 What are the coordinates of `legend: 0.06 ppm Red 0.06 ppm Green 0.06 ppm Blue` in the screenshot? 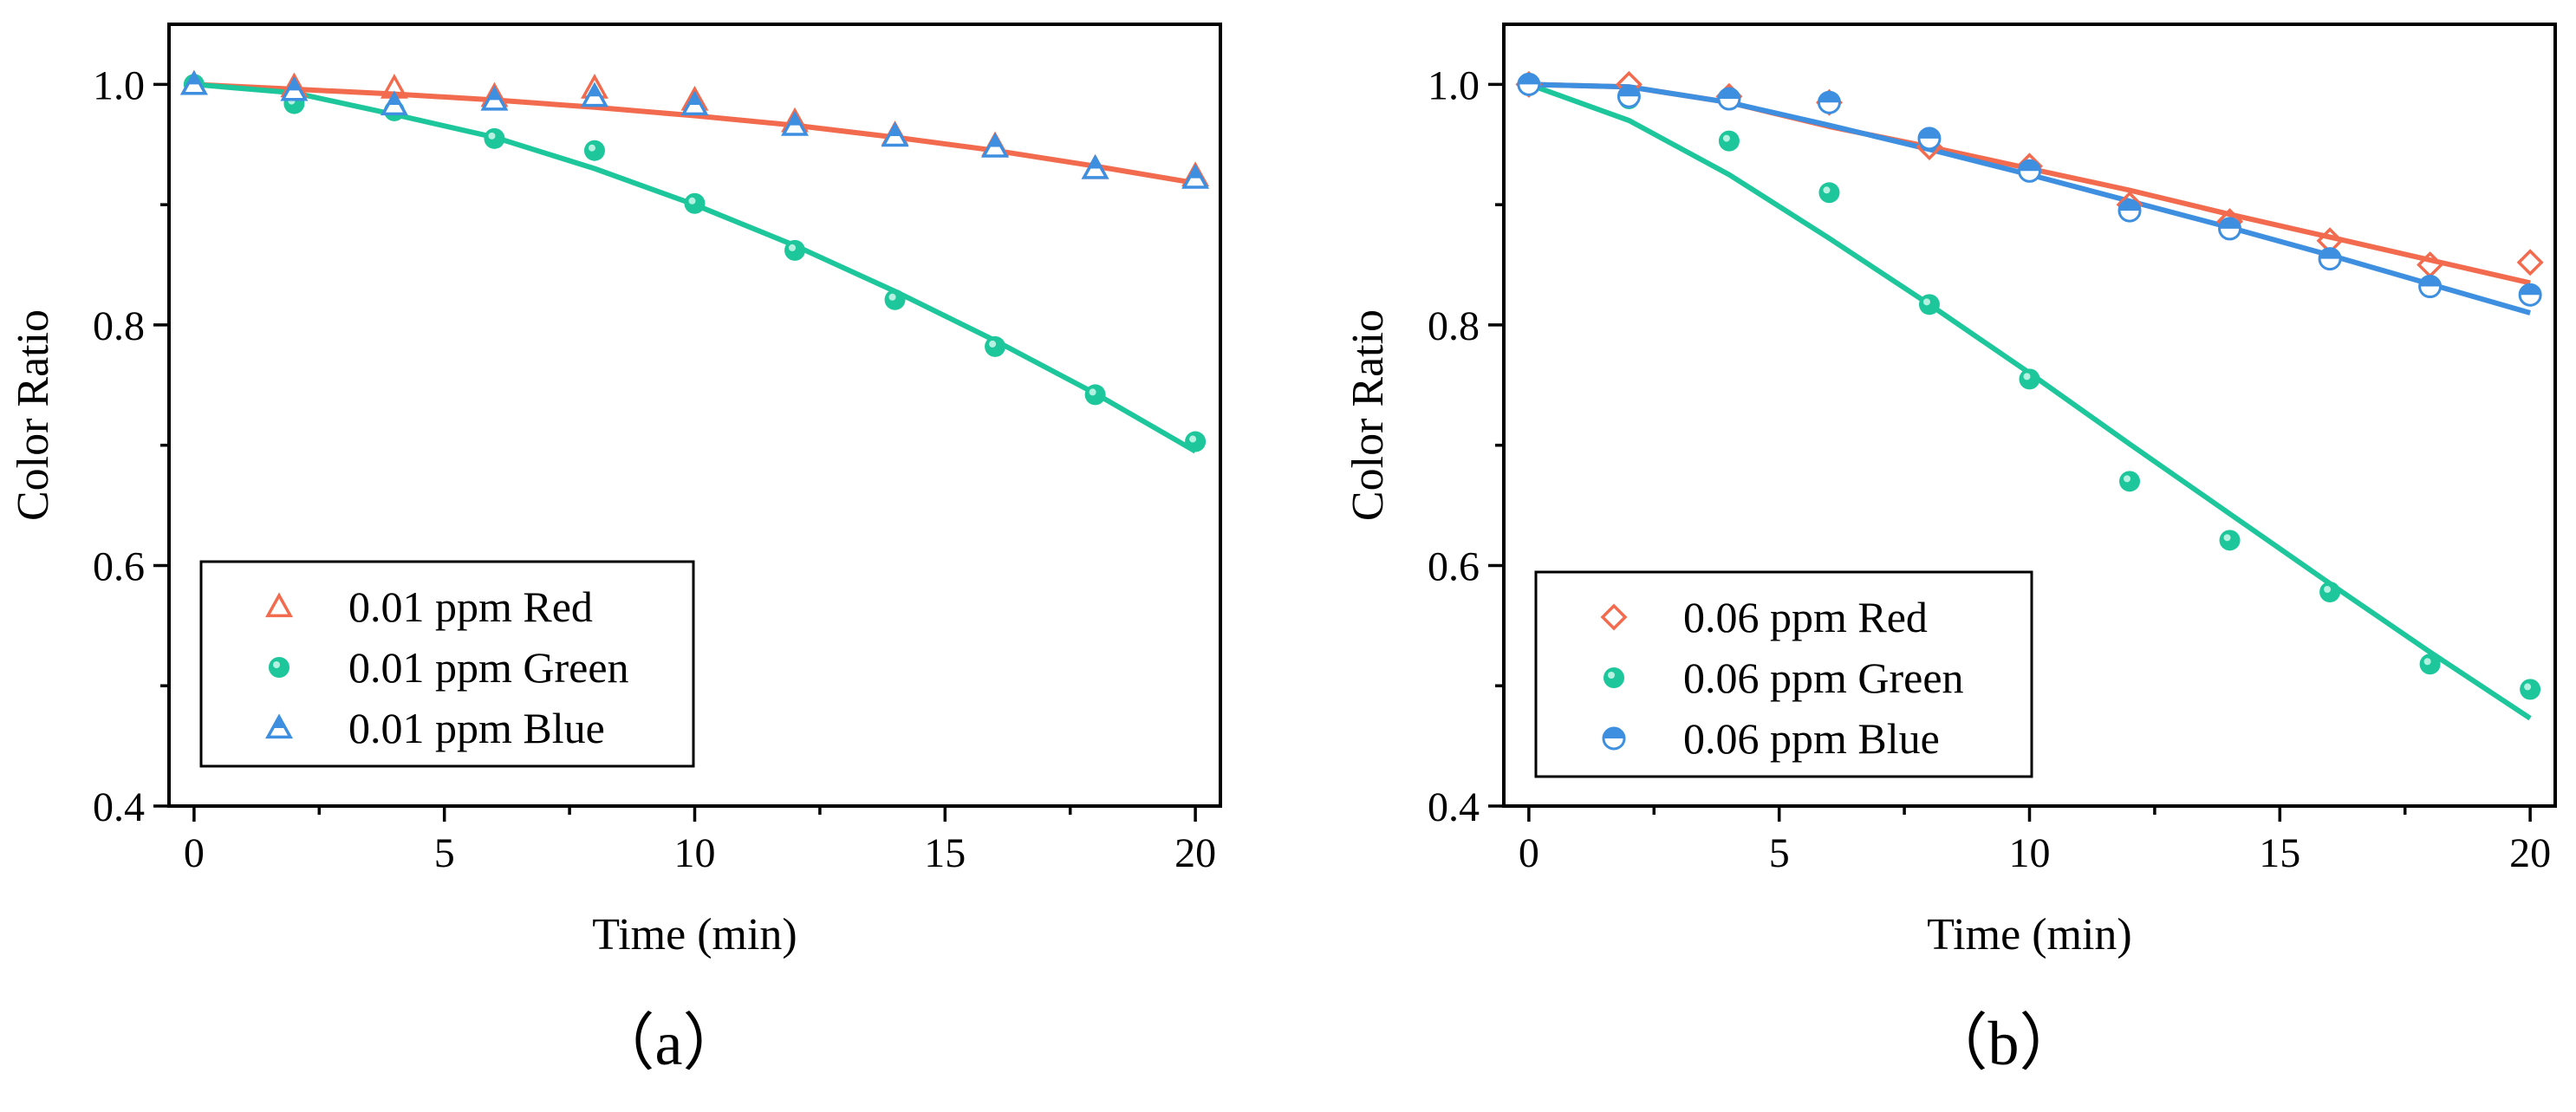 It's located at (1783, 674).